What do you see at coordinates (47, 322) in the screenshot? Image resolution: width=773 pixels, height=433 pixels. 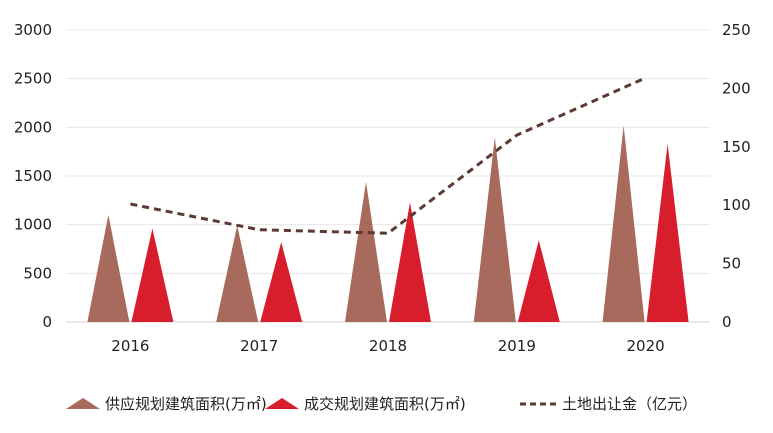 I see `y-tick-label-left: 0` at bounding box center [47, 322].